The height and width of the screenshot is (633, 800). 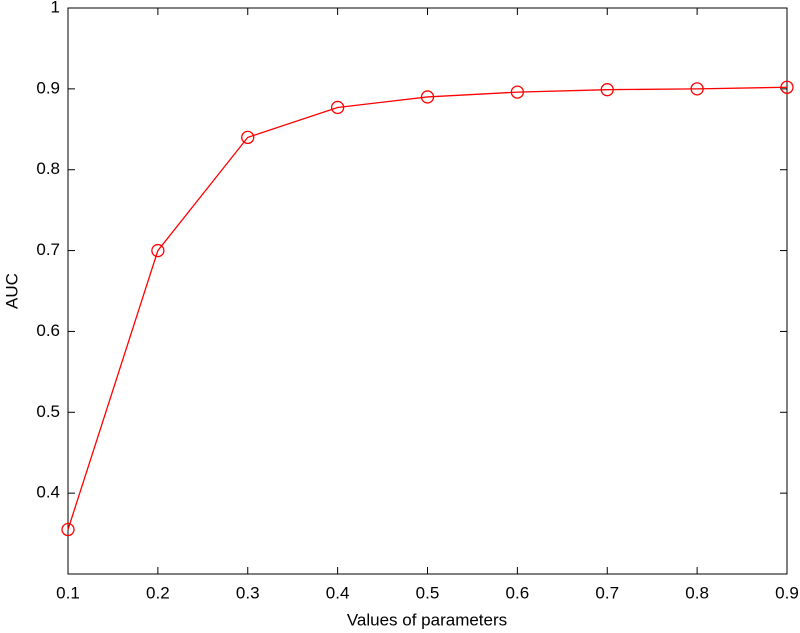 What do you see at coordinates (787, 592) in the screenshot?
I see `x-tick-label: 0.9` at bounding box center [787, 592].